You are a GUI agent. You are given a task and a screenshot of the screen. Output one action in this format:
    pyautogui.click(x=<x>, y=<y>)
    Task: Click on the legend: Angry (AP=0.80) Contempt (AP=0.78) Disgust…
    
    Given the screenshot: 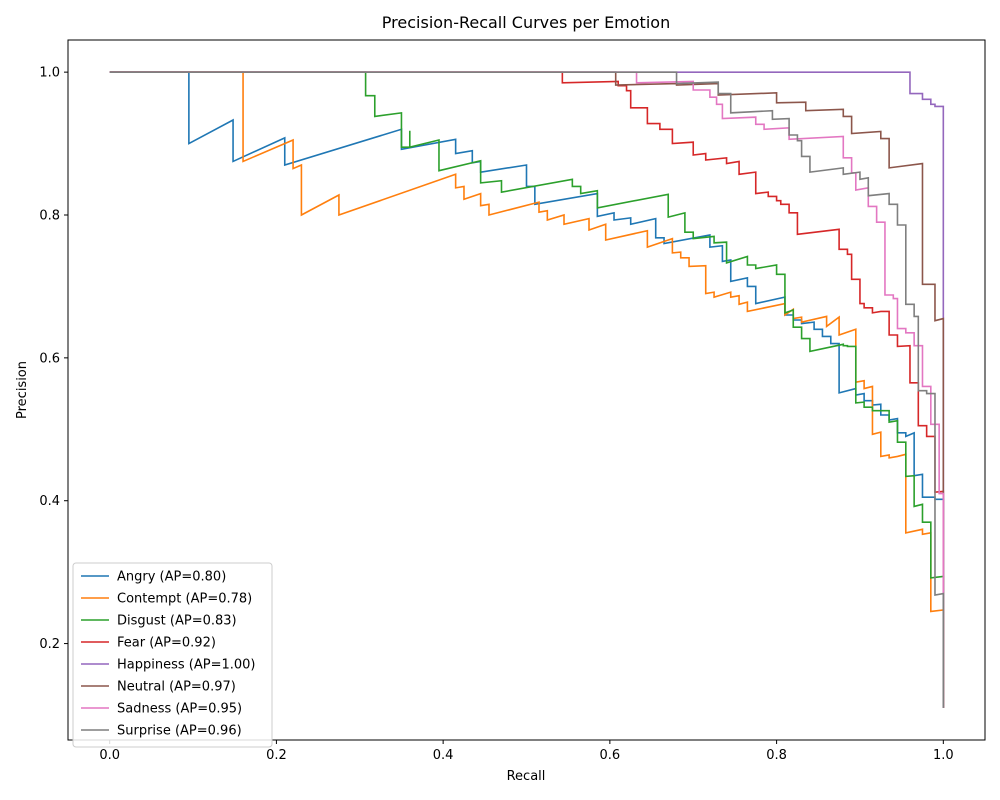 What is the action you would take?
    pyautogui.click(x=172, y=655)
    